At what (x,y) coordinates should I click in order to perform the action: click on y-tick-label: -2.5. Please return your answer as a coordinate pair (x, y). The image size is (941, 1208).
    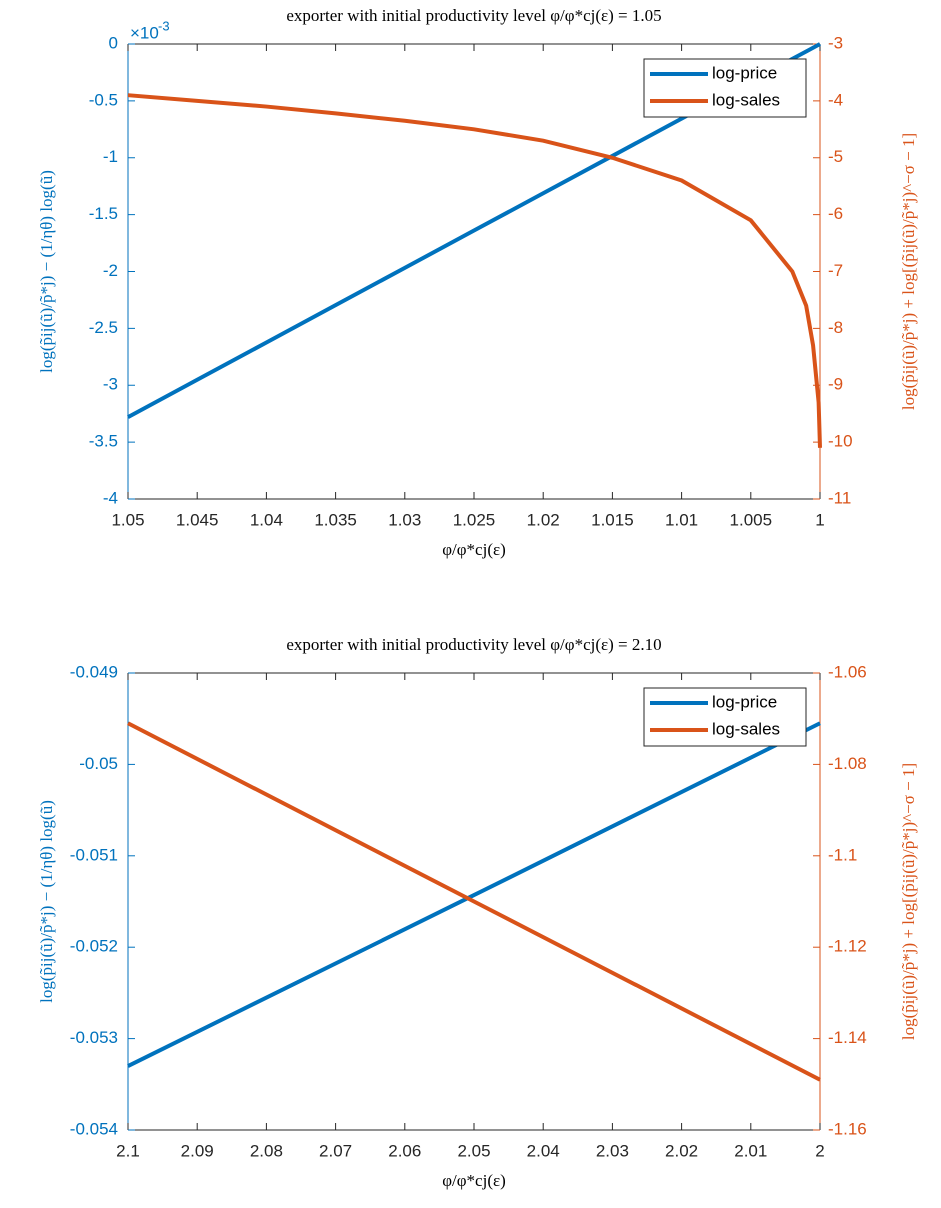
    Looking at the image, I should click on (103, 327).